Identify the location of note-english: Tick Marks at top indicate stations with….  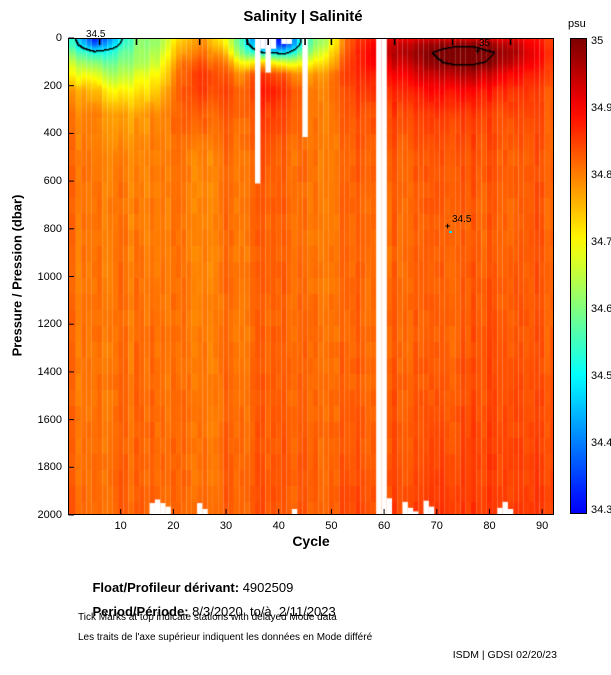
(207, 617).